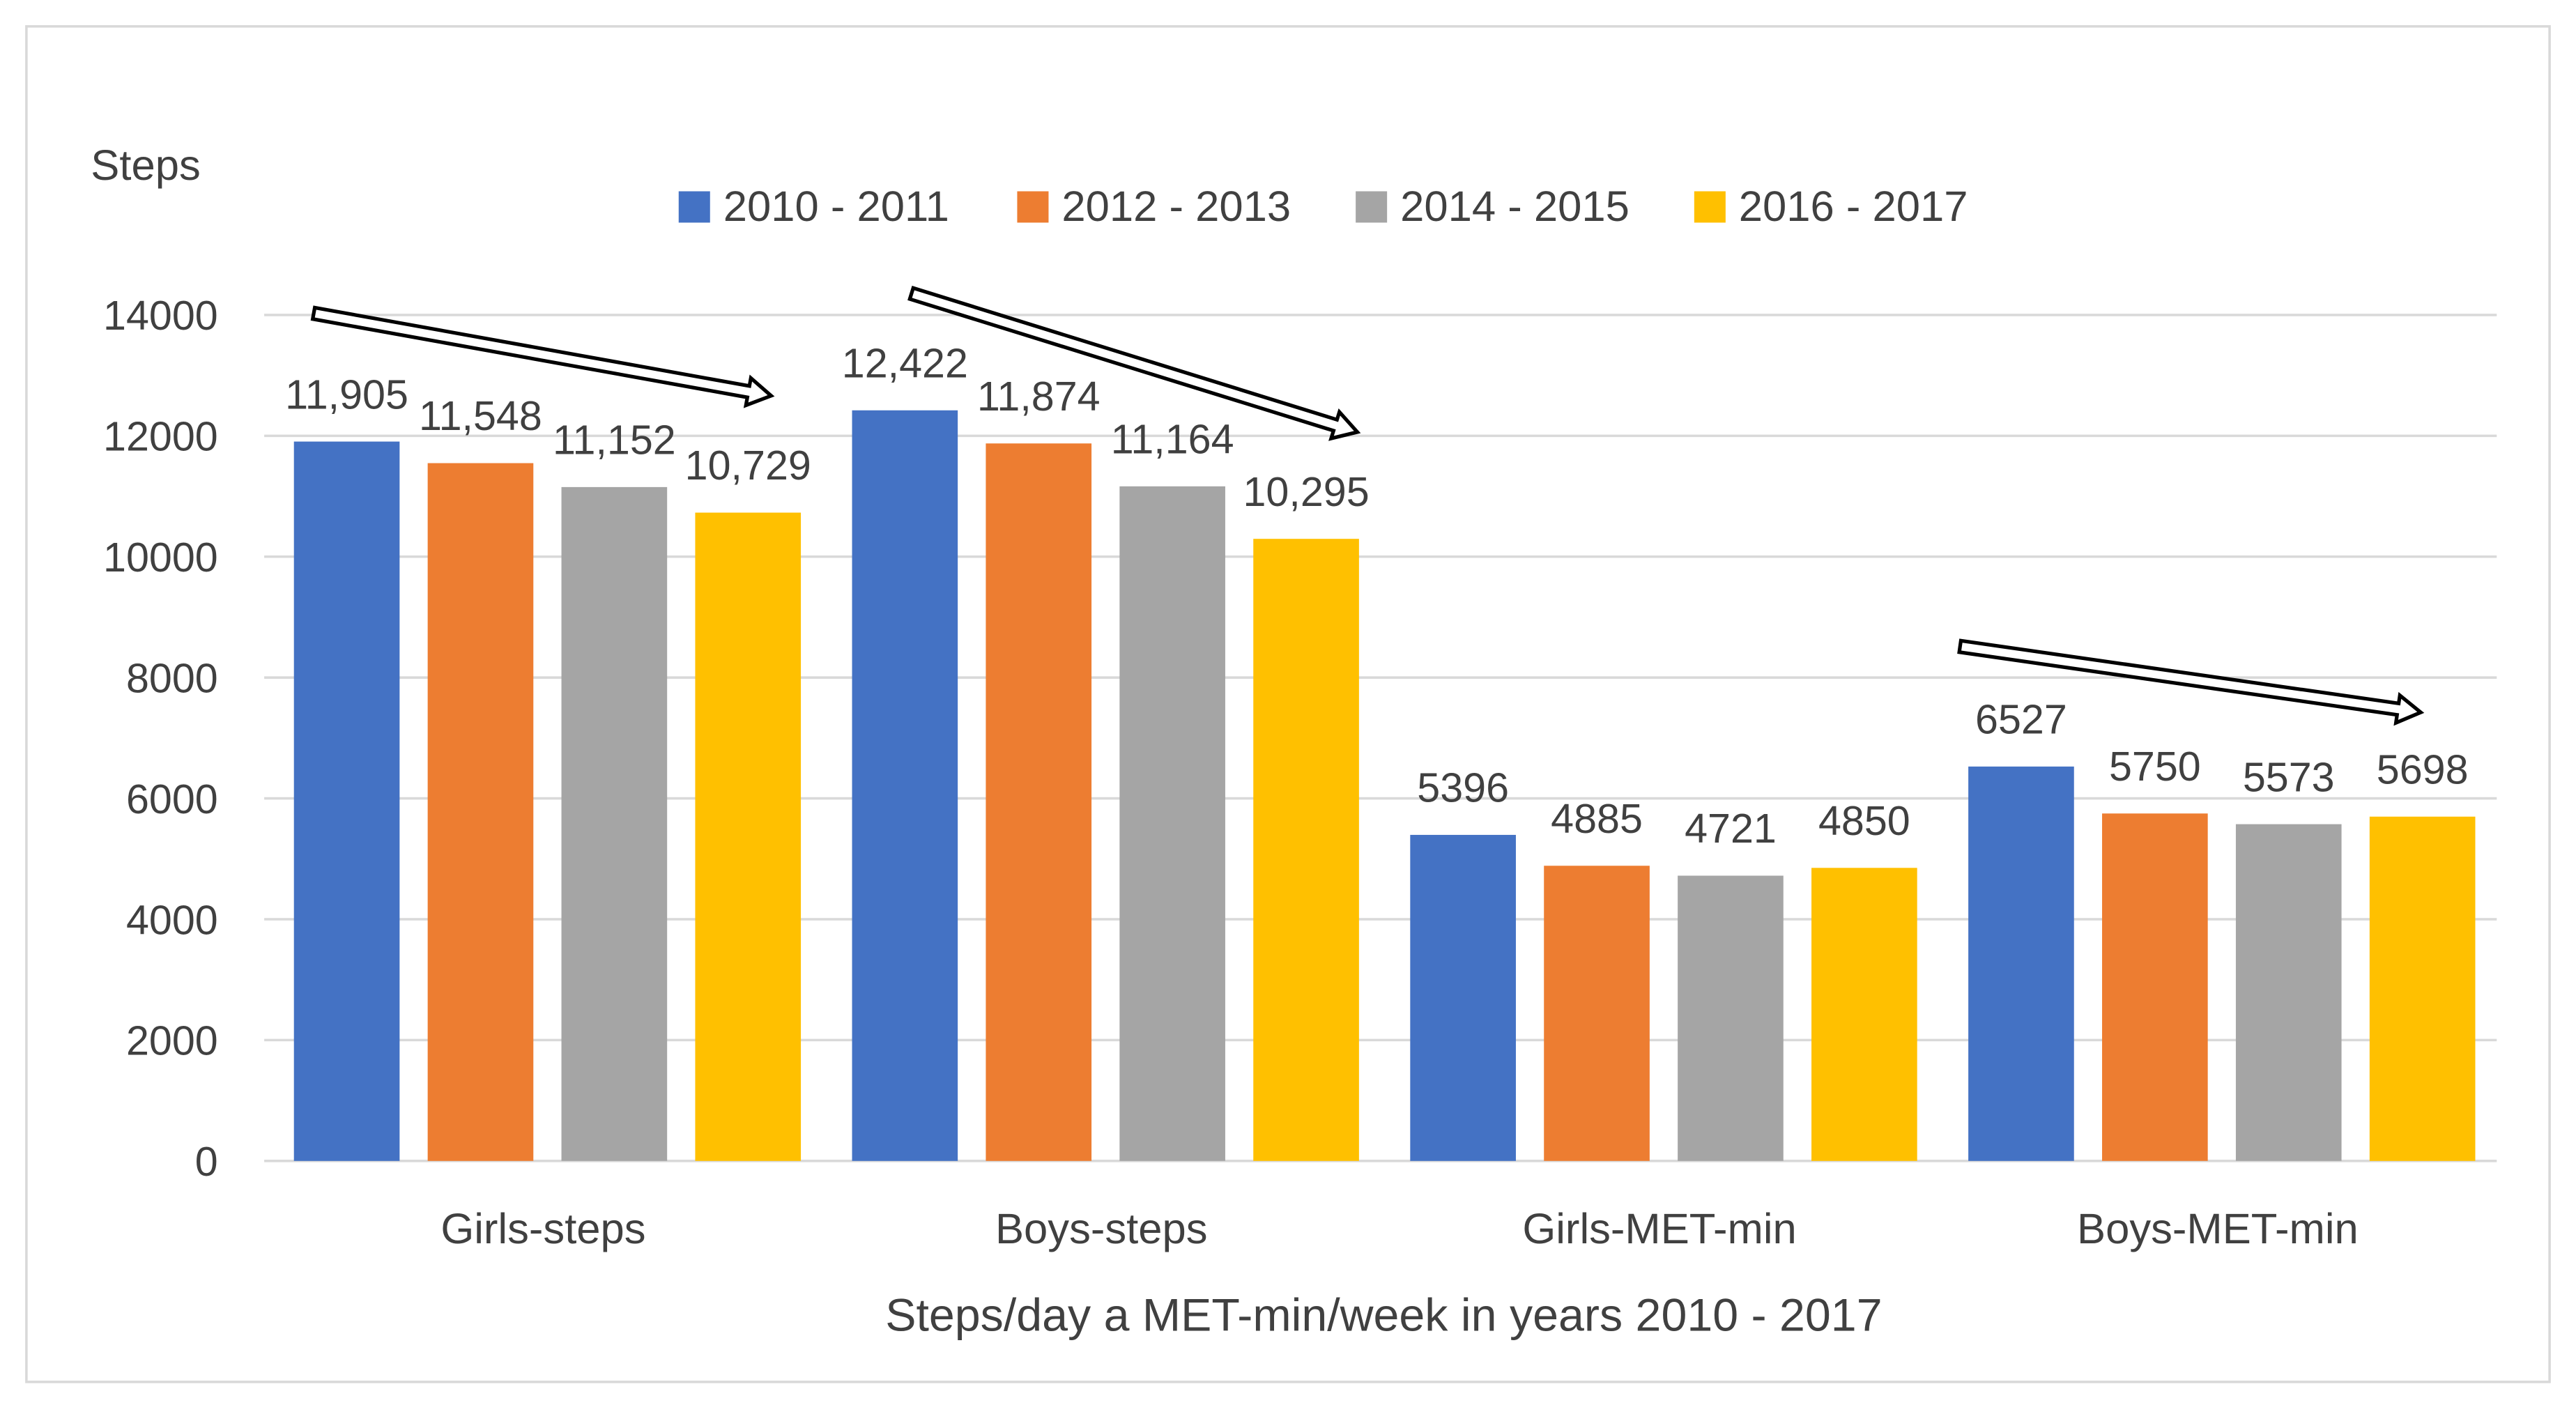 This screenshot has width=2576, height=1405. Describe the element at coordinates (1172, 439) in the screenshot. I see `data-label: 11,164` at that location.